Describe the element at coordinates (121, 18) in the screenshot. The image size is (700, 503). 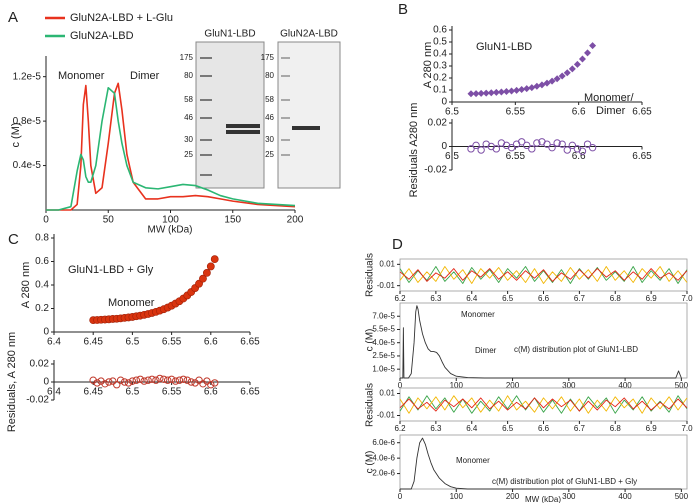
I see `legend-label: GluN2A-LBD + L-Glu` at that location.